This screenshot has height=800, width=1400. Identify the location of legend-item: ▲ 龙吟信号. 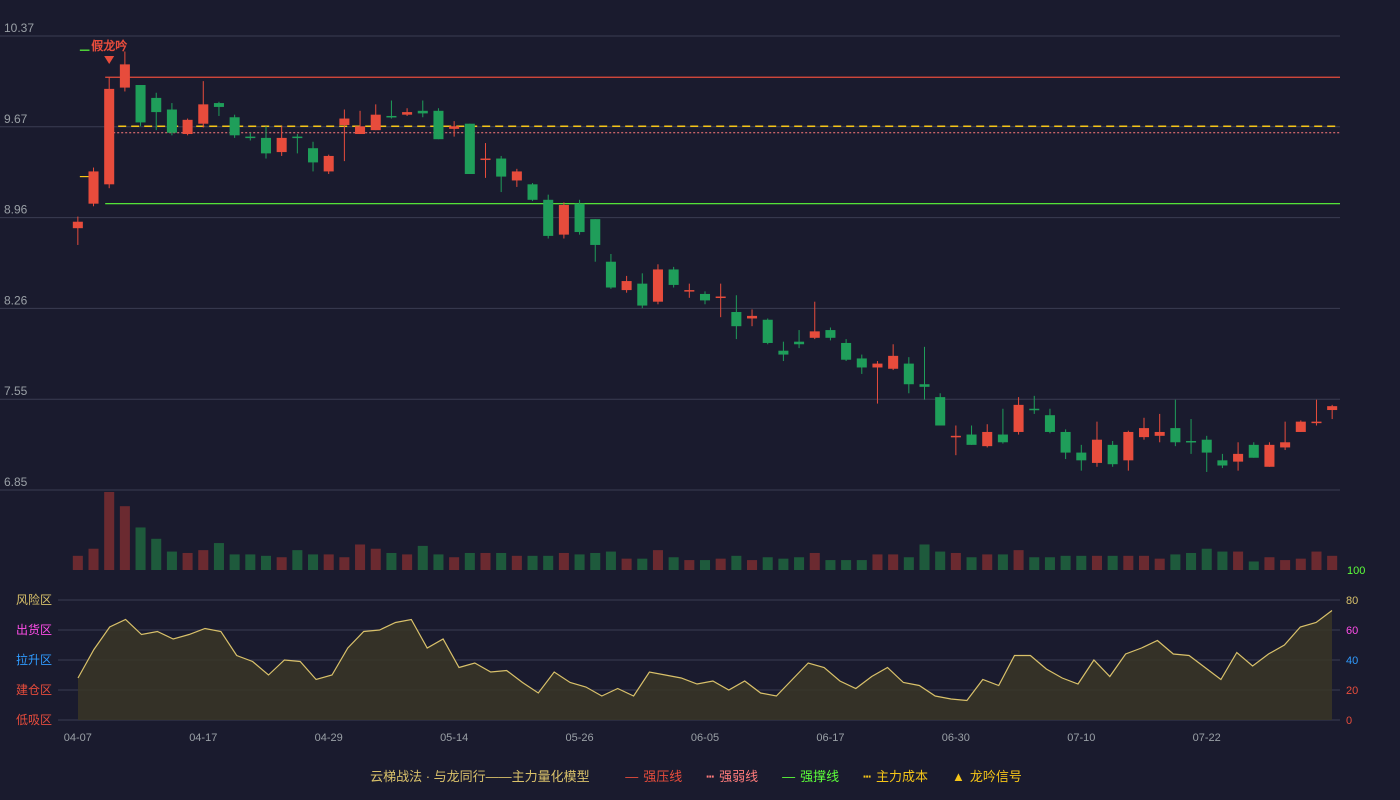
(983, 776).